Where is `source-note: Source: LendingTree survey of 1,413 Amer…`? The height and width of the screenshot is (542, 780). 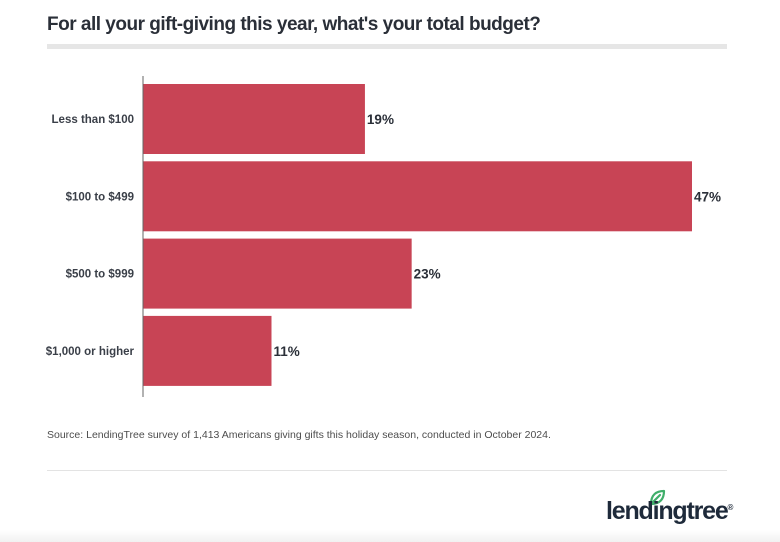
source-note: Source: LendingTree survey of 1,413 Amer… is located at coordinates (299, 435).